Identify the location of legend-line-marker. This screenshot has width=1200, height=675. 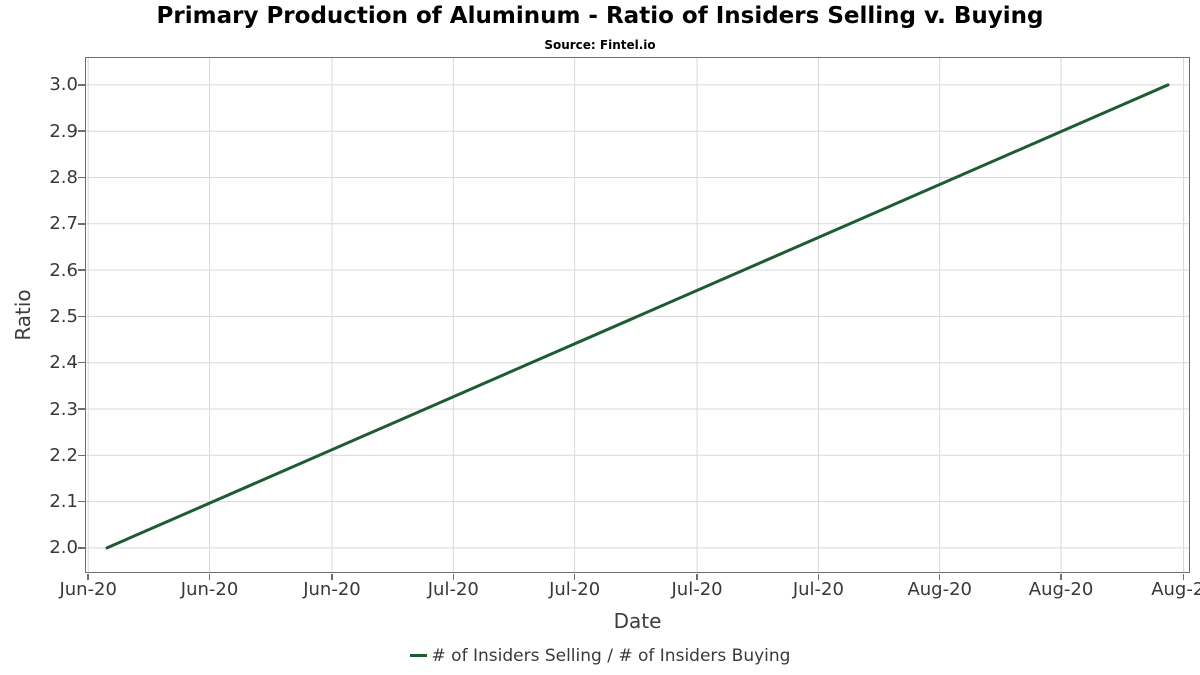
(418, 655).